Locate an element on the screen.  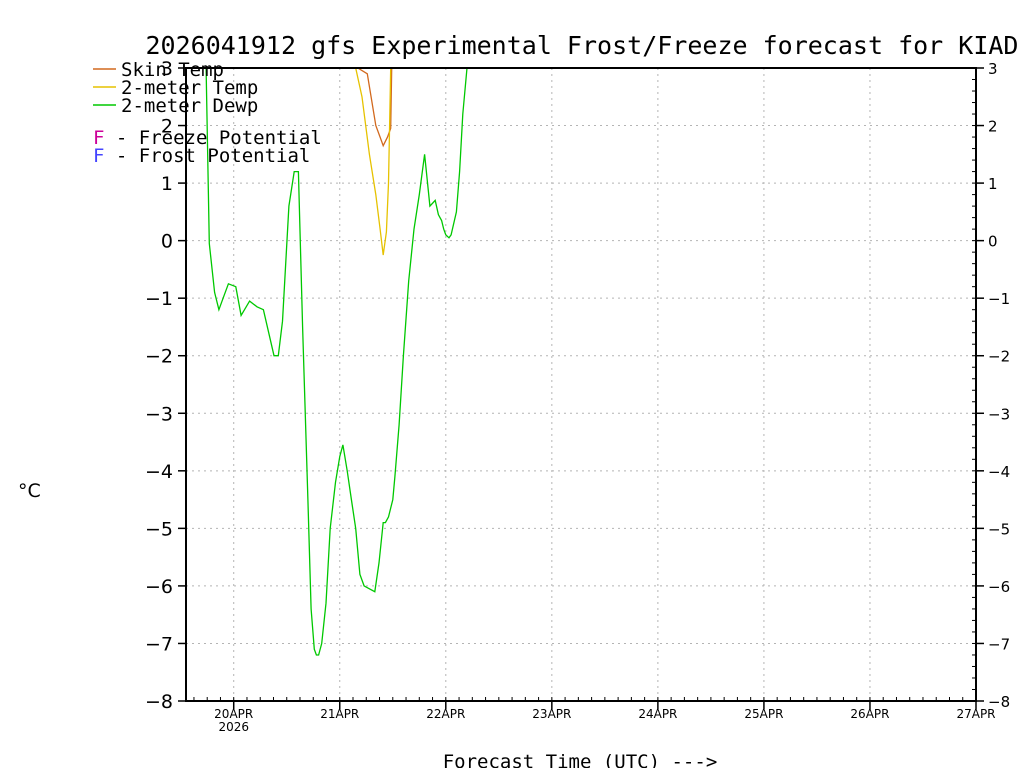
y-tick-label: −8 is located at coordinates (159, 702).